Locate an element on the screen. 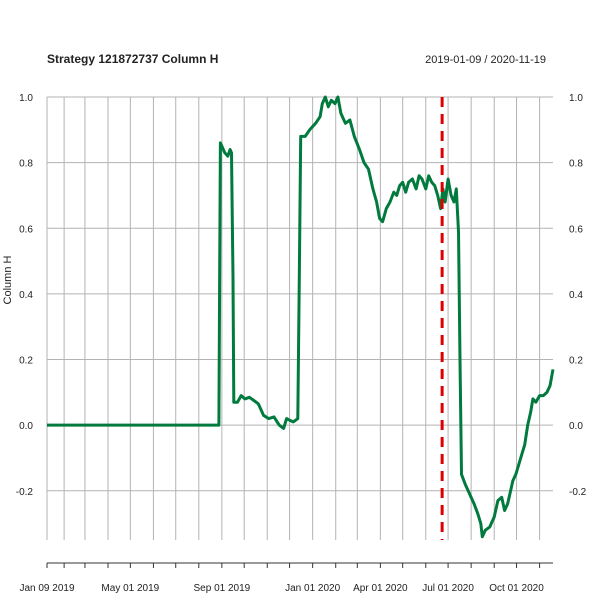 This screenshot has width=600, height=600. y-tick-label-left: 0.6 is located at coordinates (26, 229).